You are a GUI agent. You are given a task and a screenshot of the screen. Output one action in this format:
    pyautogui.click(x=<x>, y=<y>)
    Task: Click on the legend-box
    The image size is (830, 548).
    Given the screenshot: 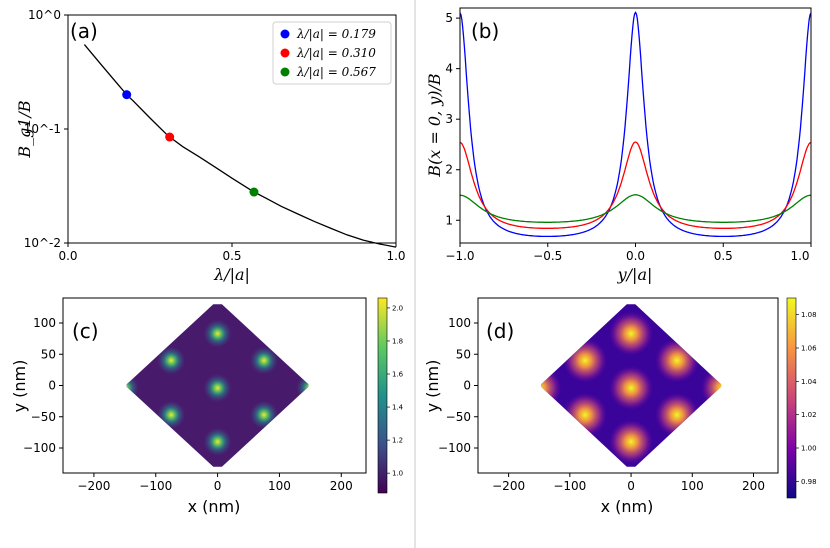 What is the action you would take?
    pyautogui.click(x=332, y=53)
    